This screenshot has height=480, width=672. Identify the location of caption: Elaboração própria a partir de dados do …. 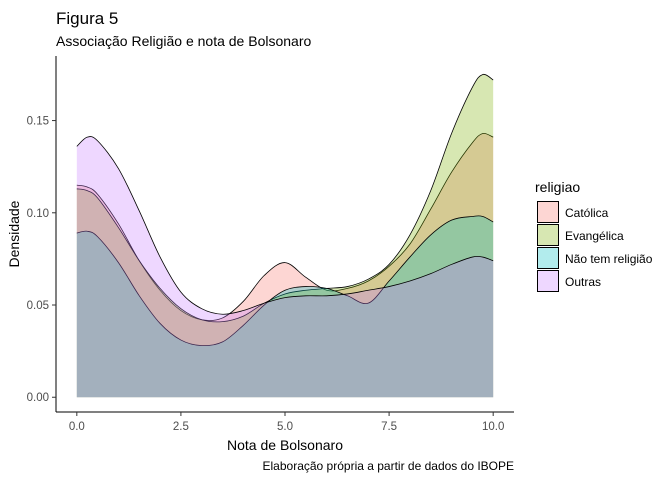
(388, 466).